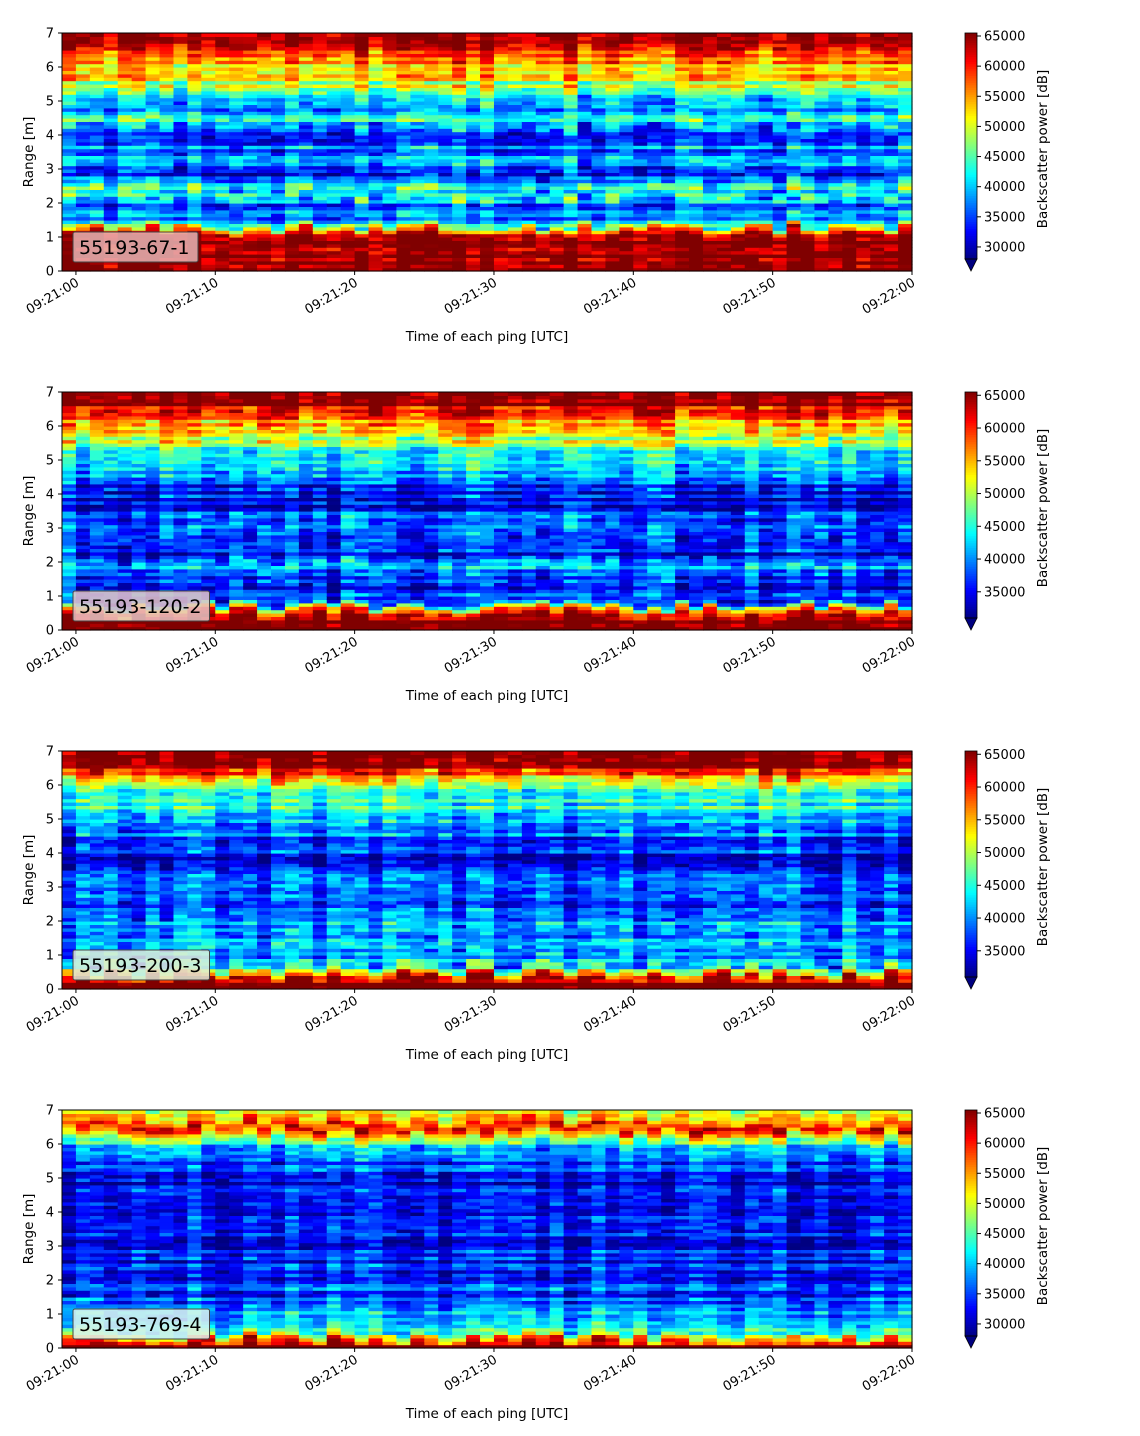 The height and width of the screenshot is (1436, 1140). What do you see at coordinates (971, 265) in the screenshot?
I see `colorbar-extend-min` at bounding box center [971, 265].